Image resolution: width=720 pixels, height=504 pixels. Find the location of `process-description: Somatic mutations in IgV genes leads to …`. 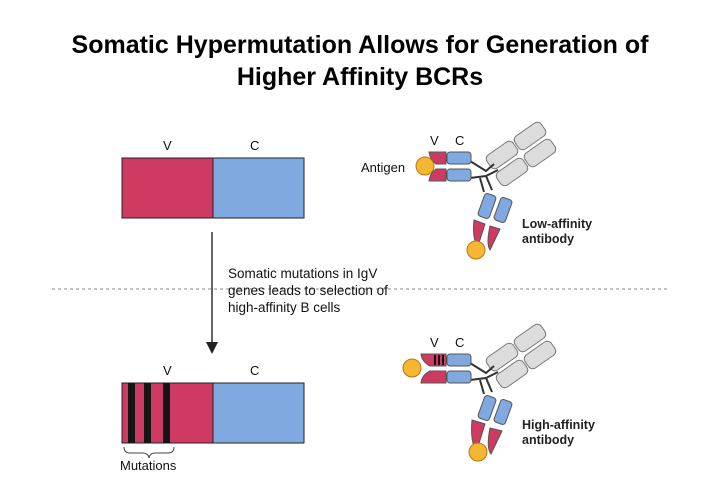

process-description: Somatic mutations in IgV genes leads to … is located at coordinates (308, 290).